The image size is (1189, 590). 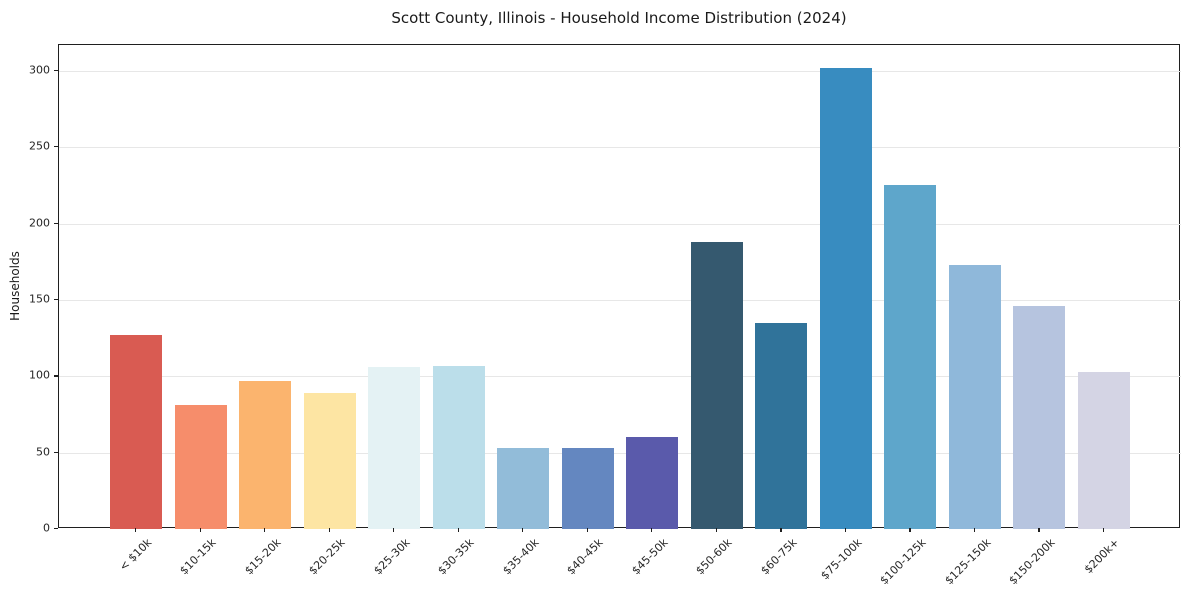 What do you see at coordinates (716, 385) in the screenshot?
I see `bar-$50-60k` at bounding box center [716, 385].